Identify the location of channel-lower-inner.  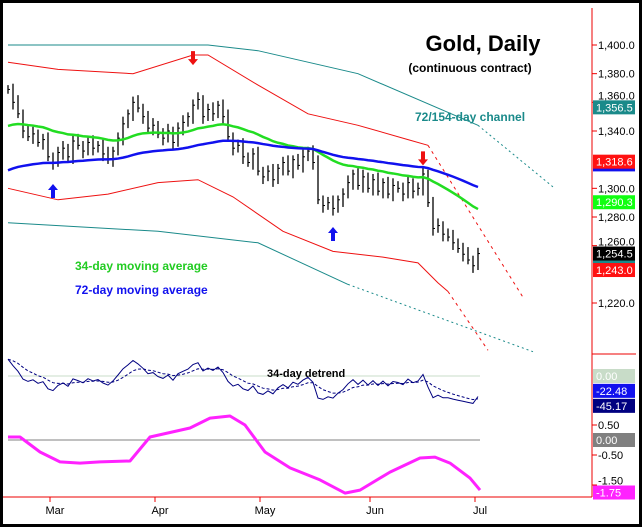
(228, 235).